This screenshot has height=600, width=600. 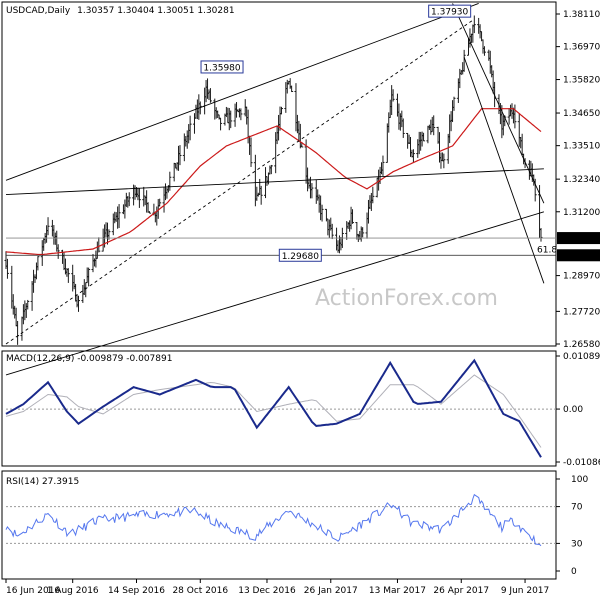 I want to click on support-tag, so click(x=578, y=255).